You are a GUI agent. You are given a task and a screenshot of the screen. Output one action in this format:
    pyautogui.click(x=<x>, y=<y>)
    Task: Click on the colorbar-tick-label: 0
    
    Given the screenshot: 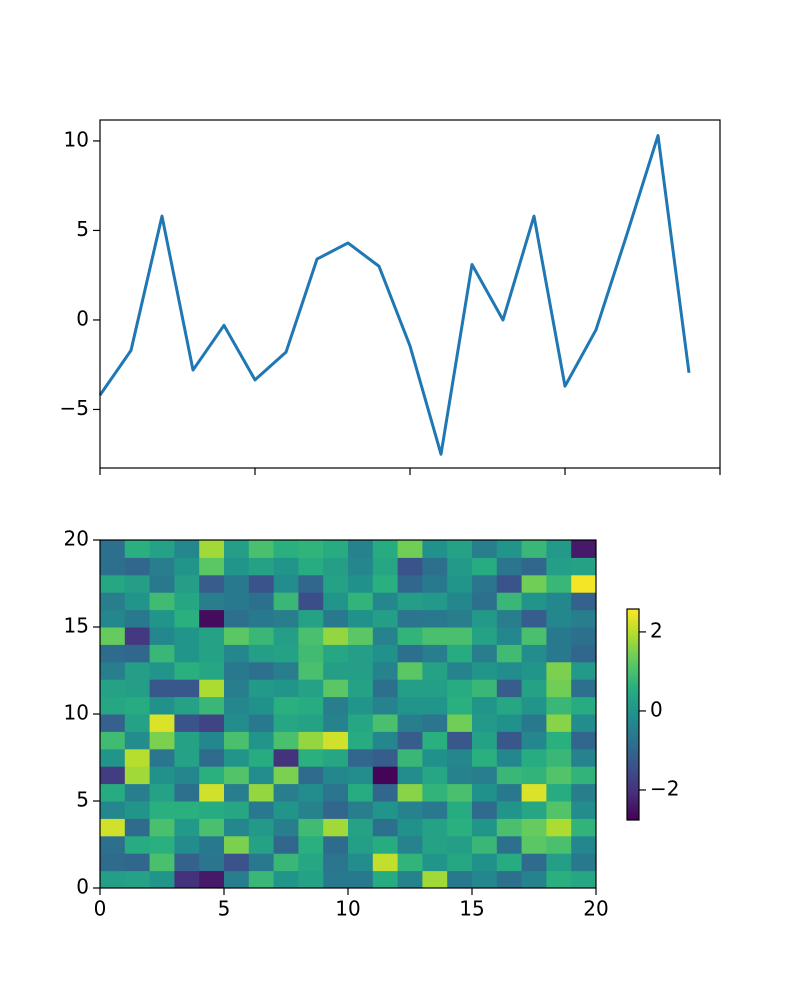 What is the action you would take?
    pyautogui.click(x=656, y=709)
    